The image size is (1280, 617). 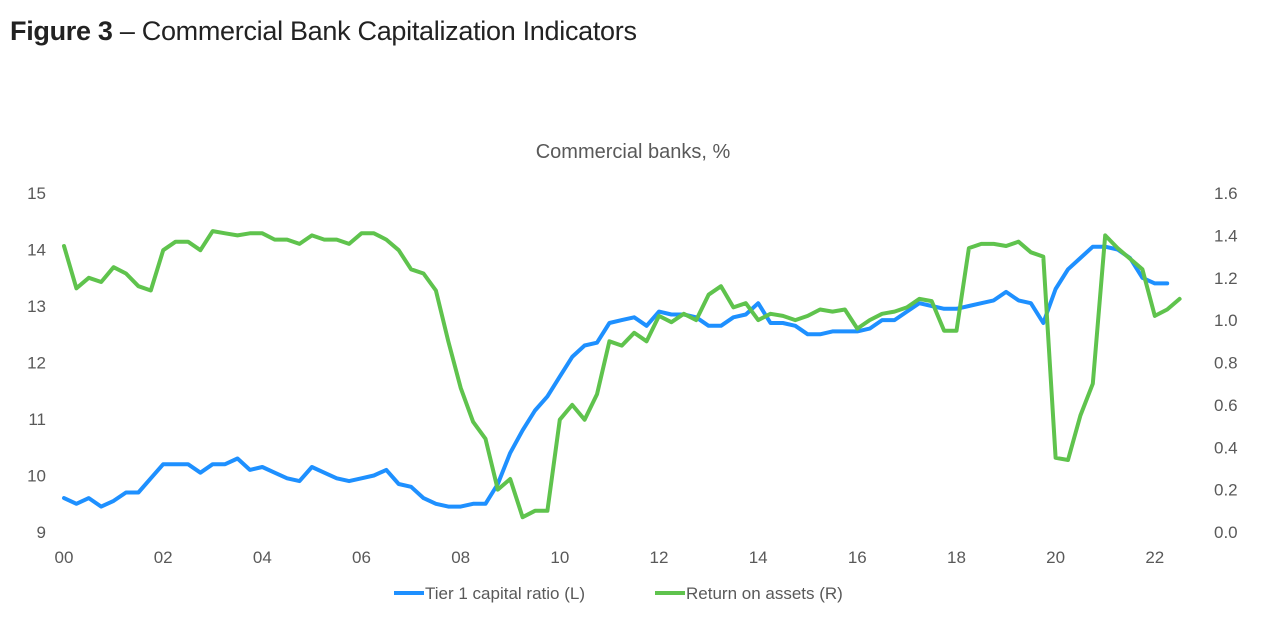 What do you see at coordinates (361, 557) in the screenshot?
I see `x-axis-tick-label: 06` at bounding box center [361, 557].